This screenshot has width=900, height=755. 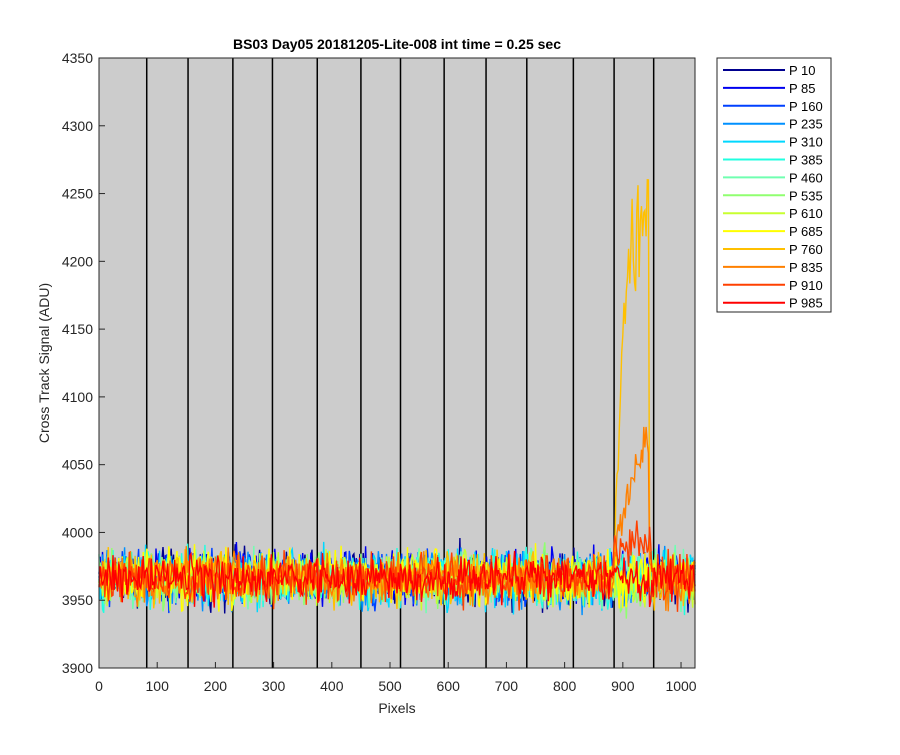 I want to click on y-axis-label: Cross Track Signal (ADU), so click(x=44, y=363).